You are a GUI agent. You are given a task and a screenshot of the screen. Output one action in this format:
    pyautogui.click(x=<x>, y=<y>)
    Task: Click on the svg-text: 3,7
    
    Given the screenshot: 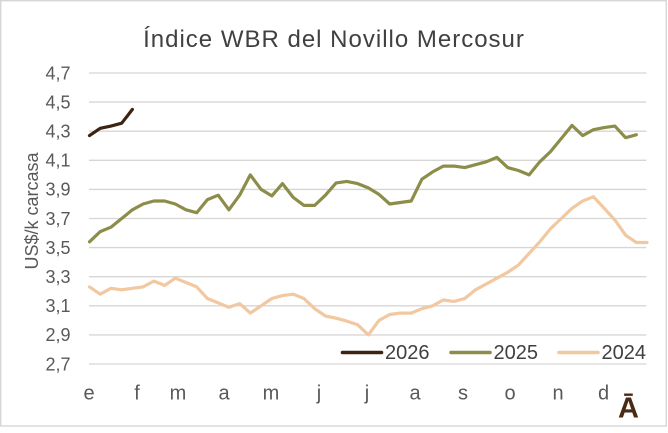 What is the action you would take?
    pyautogui.click(x=57, y=219)
    